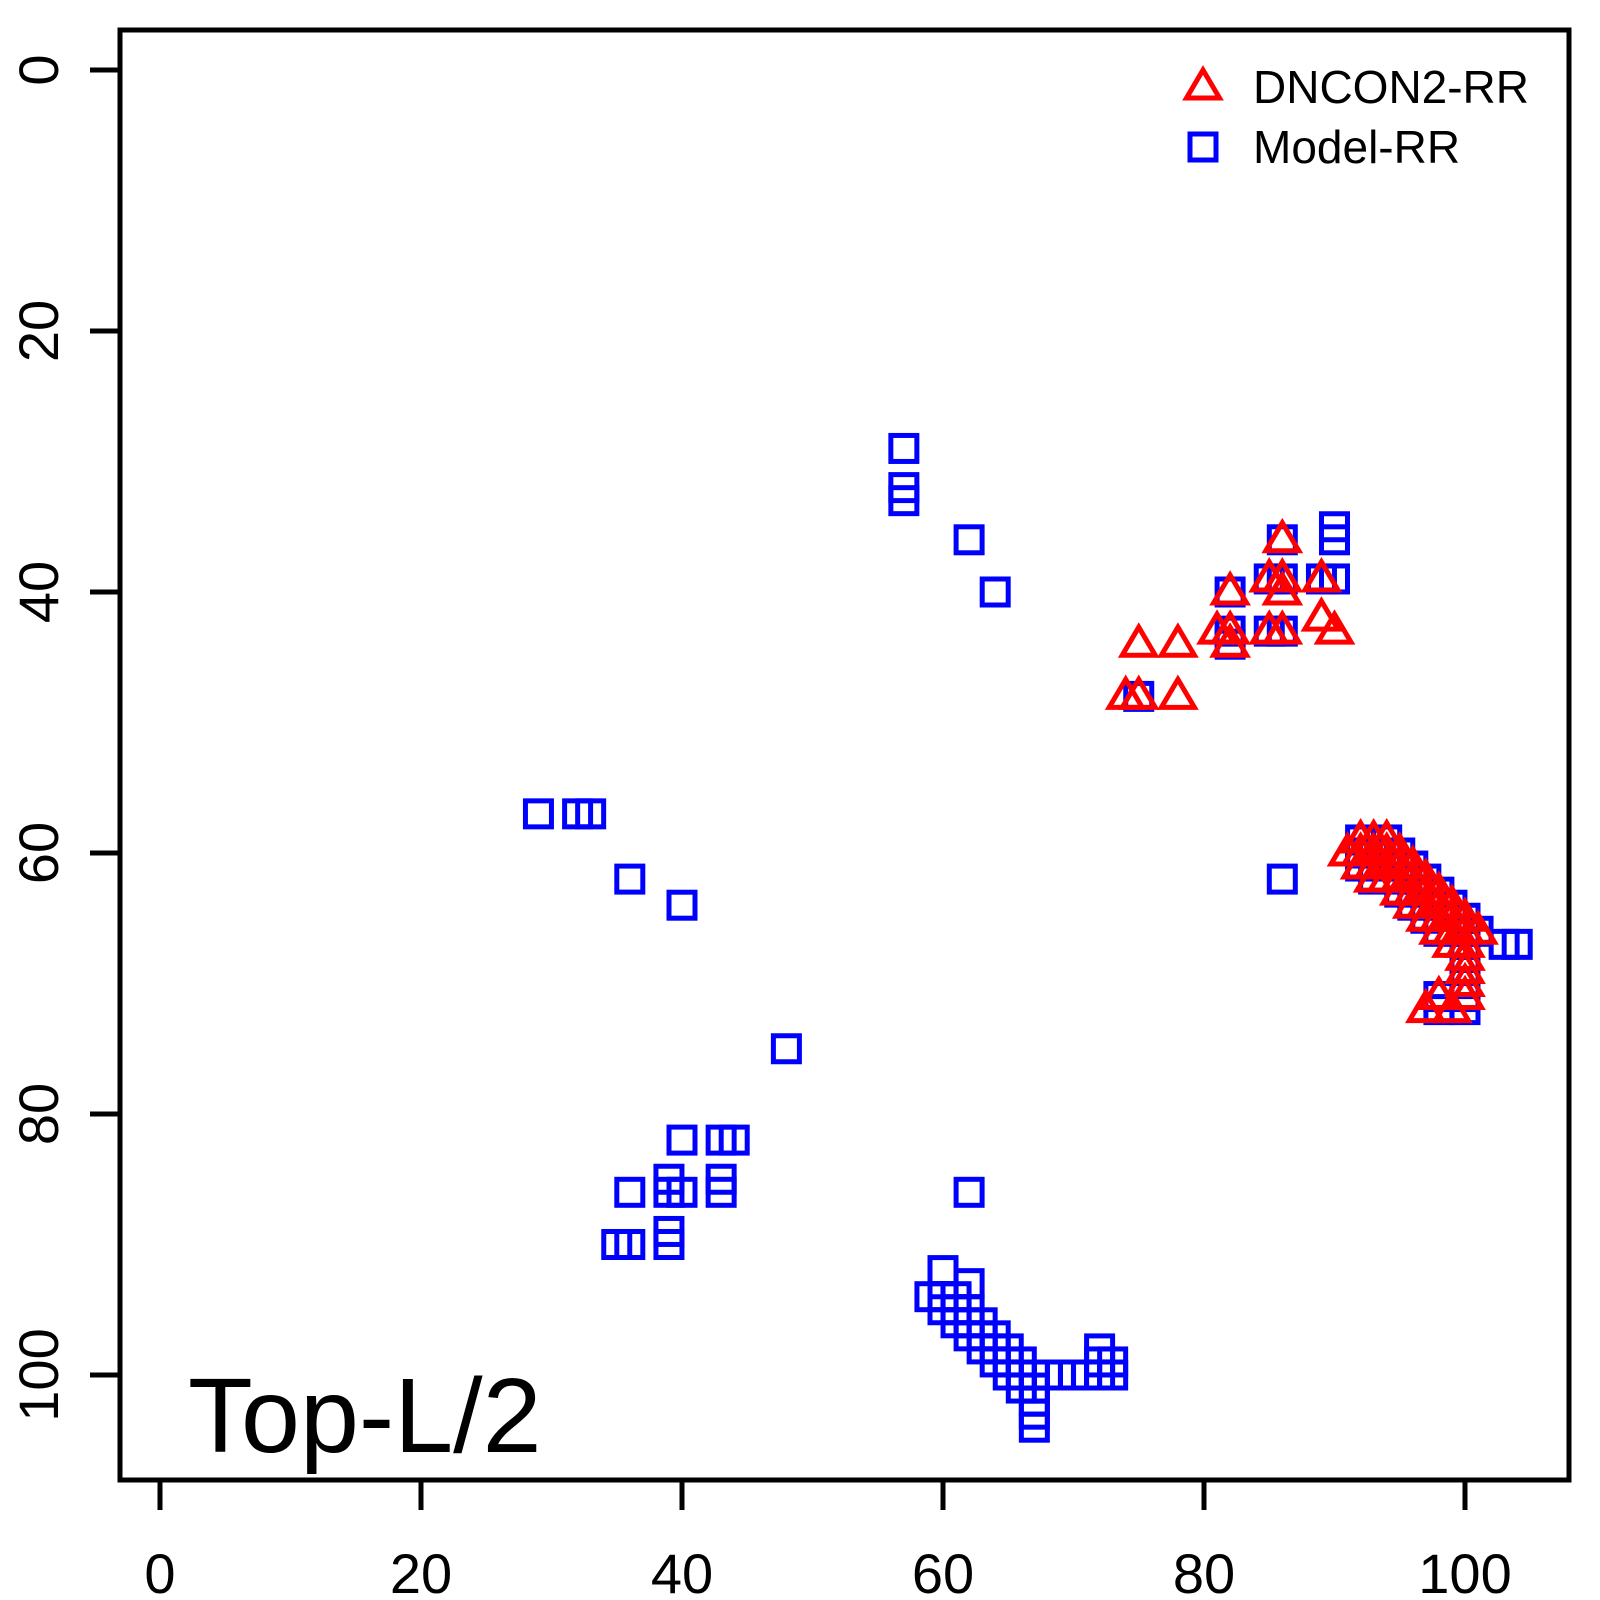  I want to click on y-axis: 0 20 40 60 80 100, so click(63, 738).